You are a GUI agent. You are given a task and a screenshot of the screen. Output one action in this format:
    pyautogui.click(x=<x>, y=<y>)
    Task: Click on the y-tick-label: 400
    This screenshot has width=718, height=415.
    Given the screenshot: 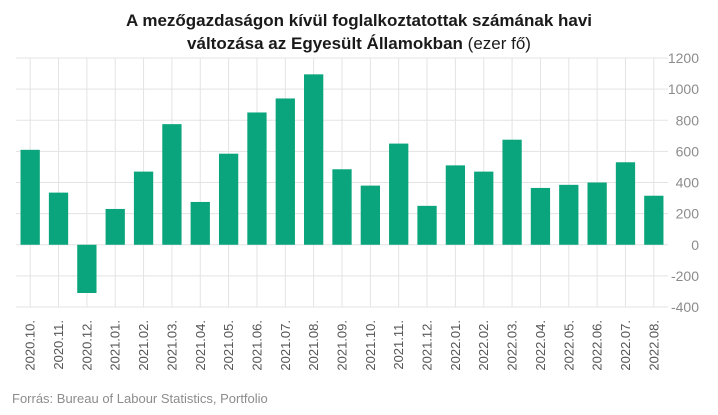 What is the action you would take?
    pyautogui.click(x=688, y=183)
    